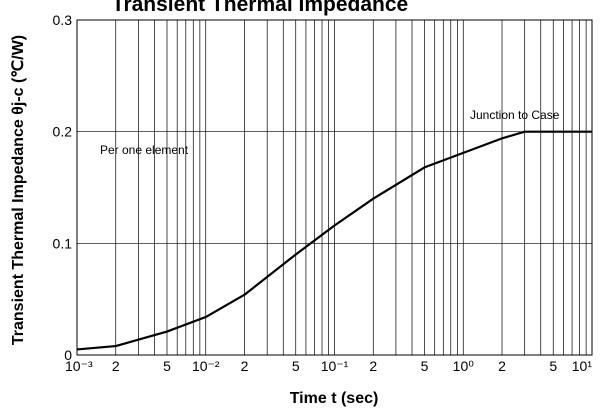 The image size is (611, 410). What do you see at coordinates (206, 366) in the screenshot?
I see `x-tick-label: 10⁻²` at bounding box center [206, 366].